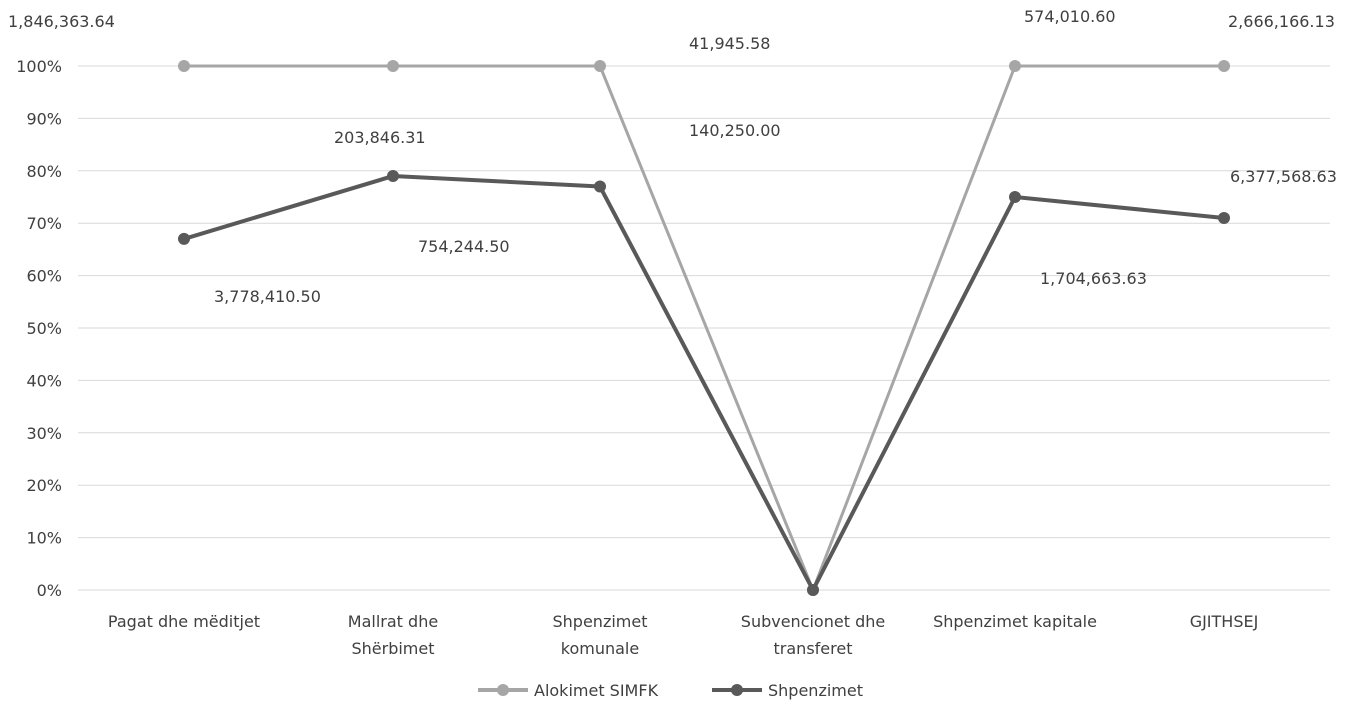 This screenshot has width=1372, height=709. Describe the element at coordinates (44, 328) in the screenshot. I see `y-tick-label: 50%` at that location.